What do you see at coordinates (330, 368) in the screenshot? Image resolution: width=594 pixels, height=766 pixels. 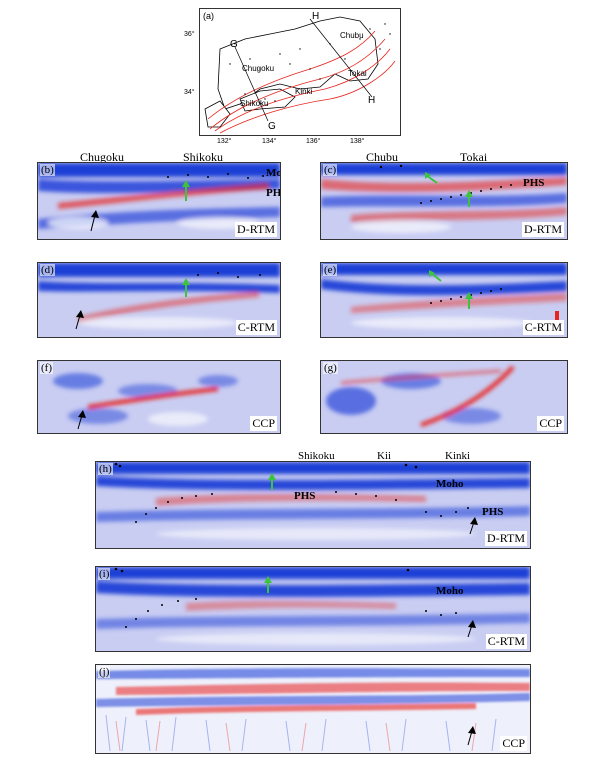 I see `panel-g-label: (g)` at bounding box center [330, 368].